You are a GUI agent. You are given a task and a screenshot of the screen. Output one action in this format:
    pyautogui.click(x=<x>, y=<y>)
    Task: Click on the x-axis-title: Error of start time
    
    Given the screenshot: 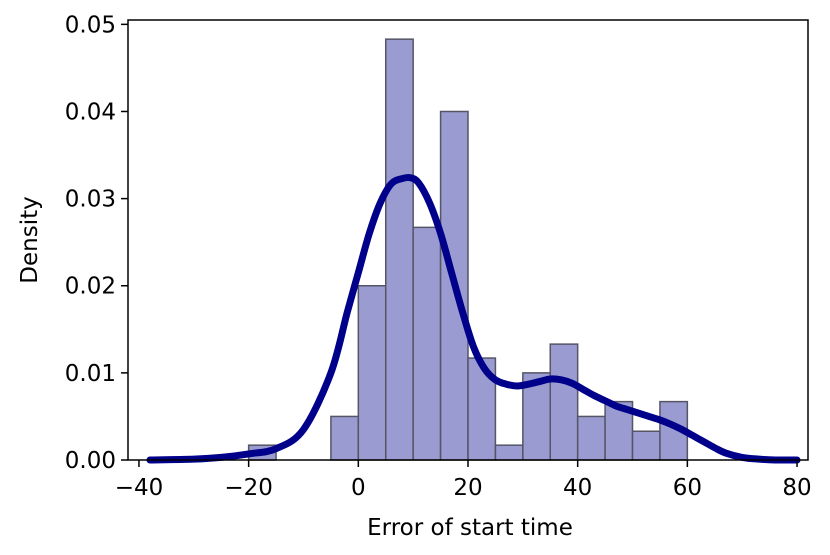 What is the action you would take?
    pyautogui.click(x=470, y=528)
    